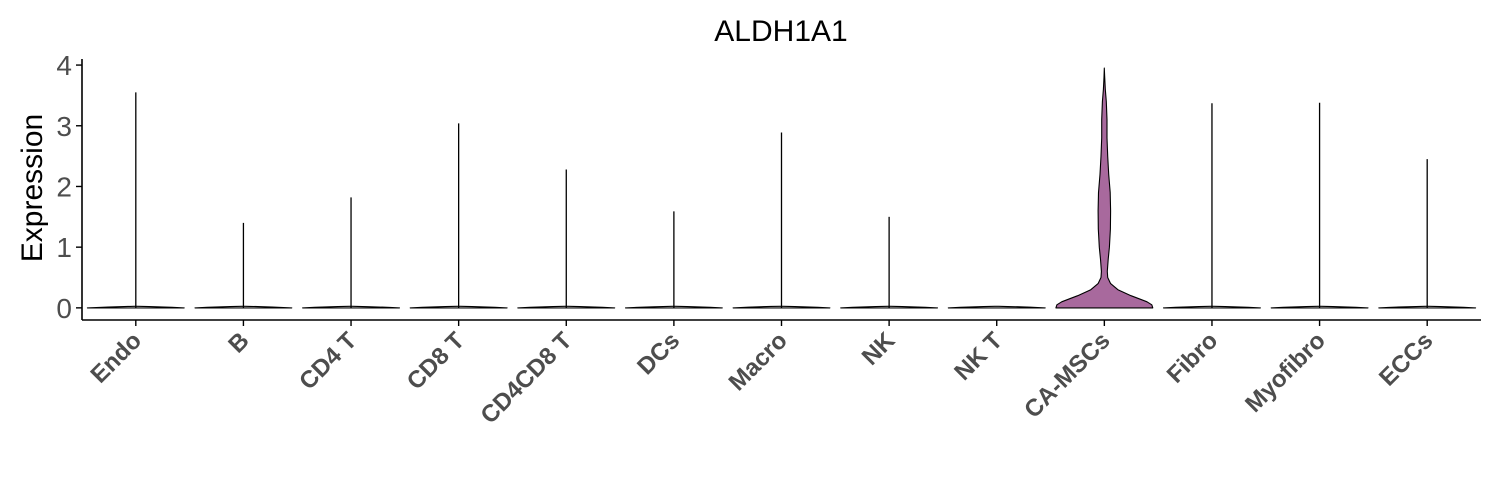 The image size is (1500, 500). What do you see at coordinates (780, 31) in the screenshot?
I see `chart-title: ALDH1A1` at bounding box center [780, 31].